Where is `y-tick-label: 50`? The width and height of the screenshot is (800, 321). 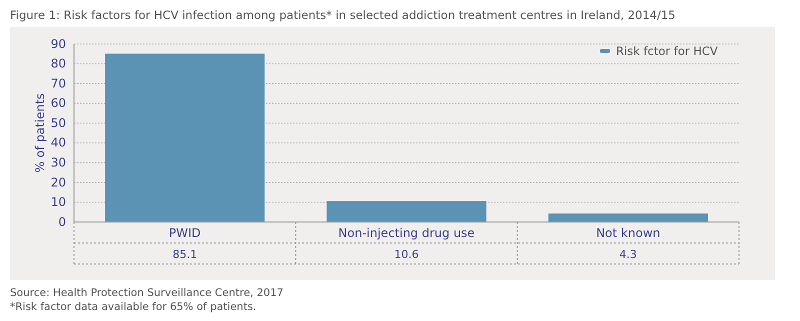
y-tick-label: 50 is located at coordinates (58, 123).